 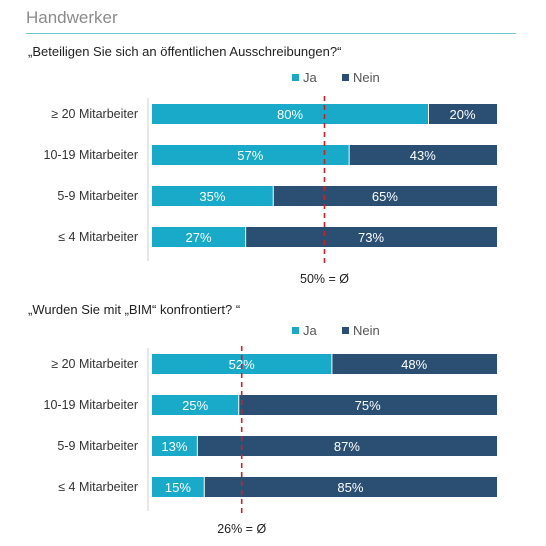 I want to click on data-label: 15%, so click(x=178, y=487).